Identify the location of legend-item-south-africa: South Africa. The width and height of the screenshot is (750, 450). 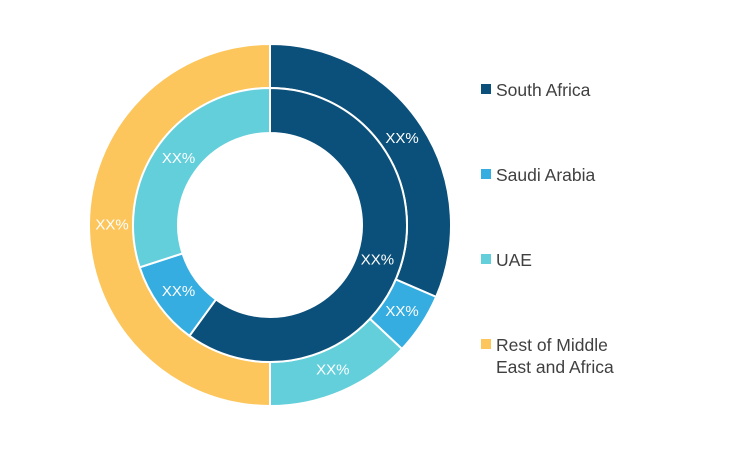
(563, 90).